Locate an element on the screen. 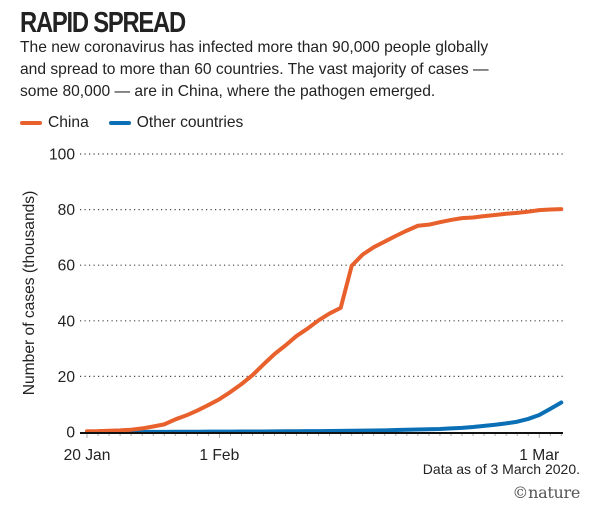  legend-swatch-other is located at coordinates (119, 123).